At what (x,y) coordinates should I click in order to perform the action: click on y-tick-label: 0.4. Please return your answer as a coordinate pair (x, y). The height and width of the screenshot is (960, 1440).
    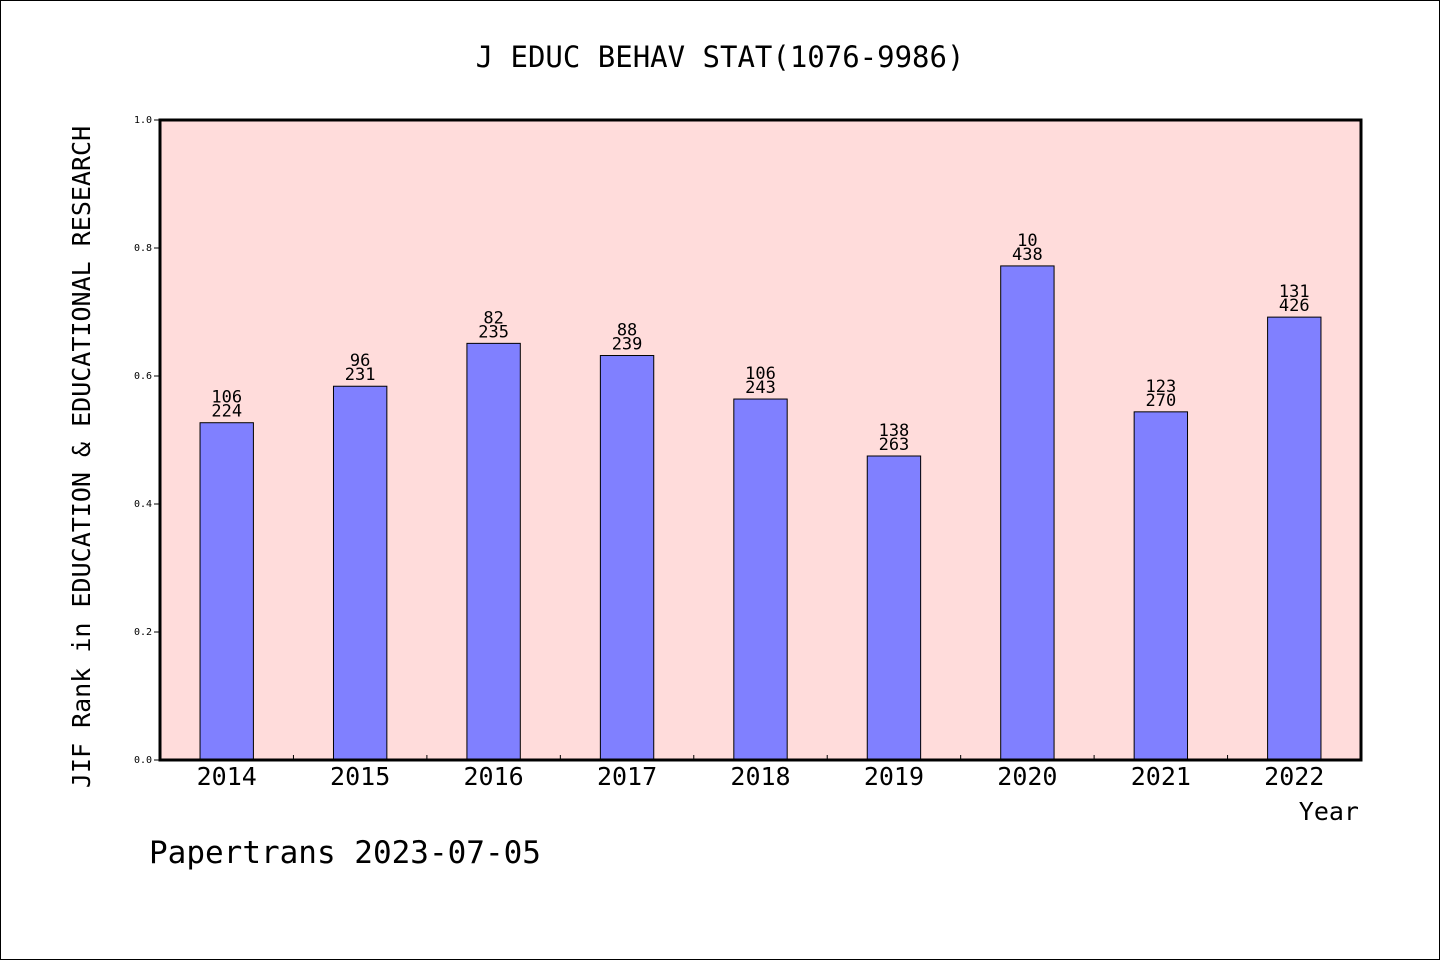
    Looking at the image, I should click on (143, 504).